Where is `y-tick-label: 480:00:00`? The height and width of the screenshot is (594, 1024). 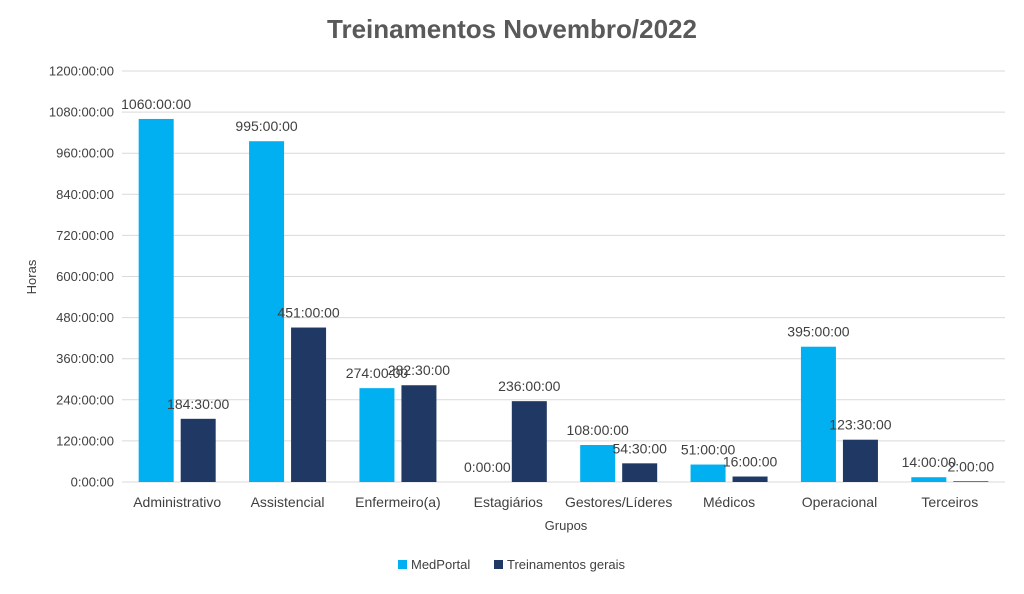 y-tick-label: 480:00:00 is located at coordinates (85, 317).